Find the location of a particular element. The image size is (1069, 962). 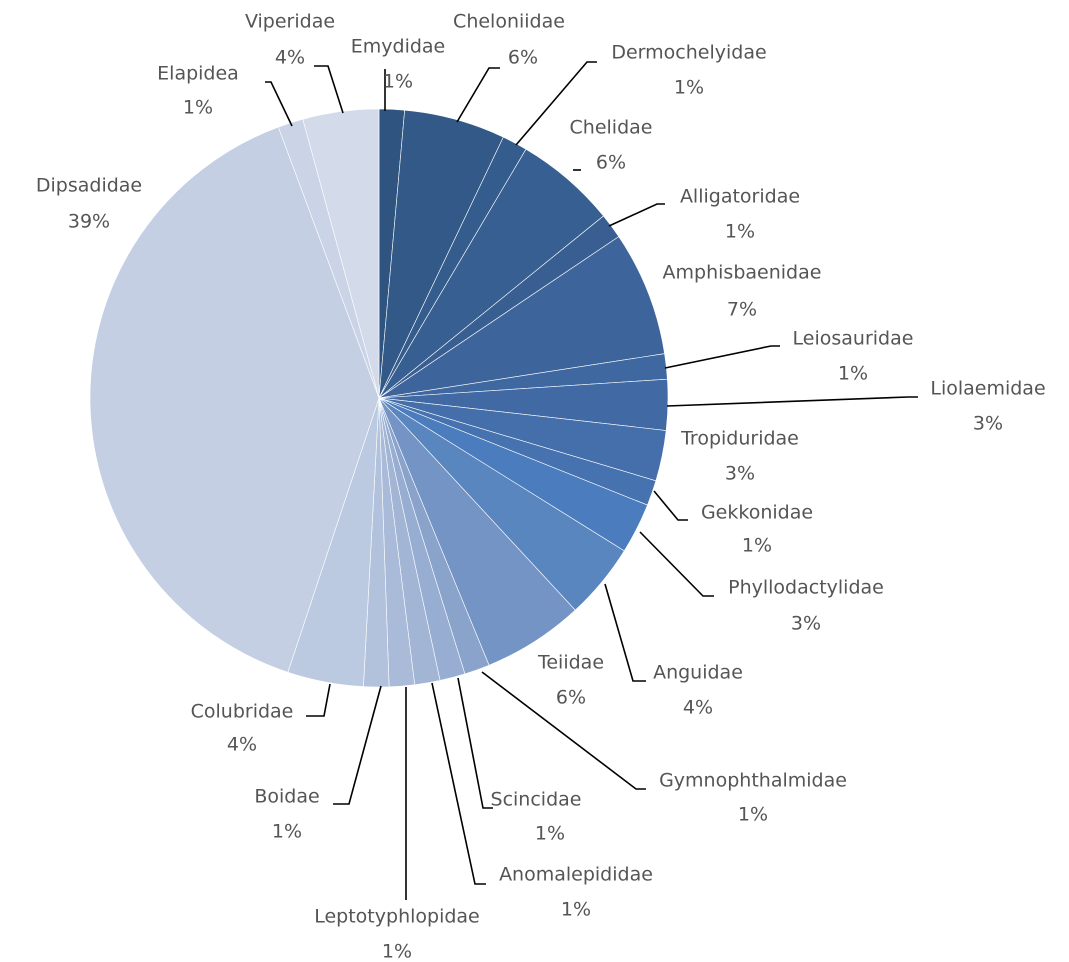

percent-leptotyphlopidae: 1% is located at coordinates (397, 951).